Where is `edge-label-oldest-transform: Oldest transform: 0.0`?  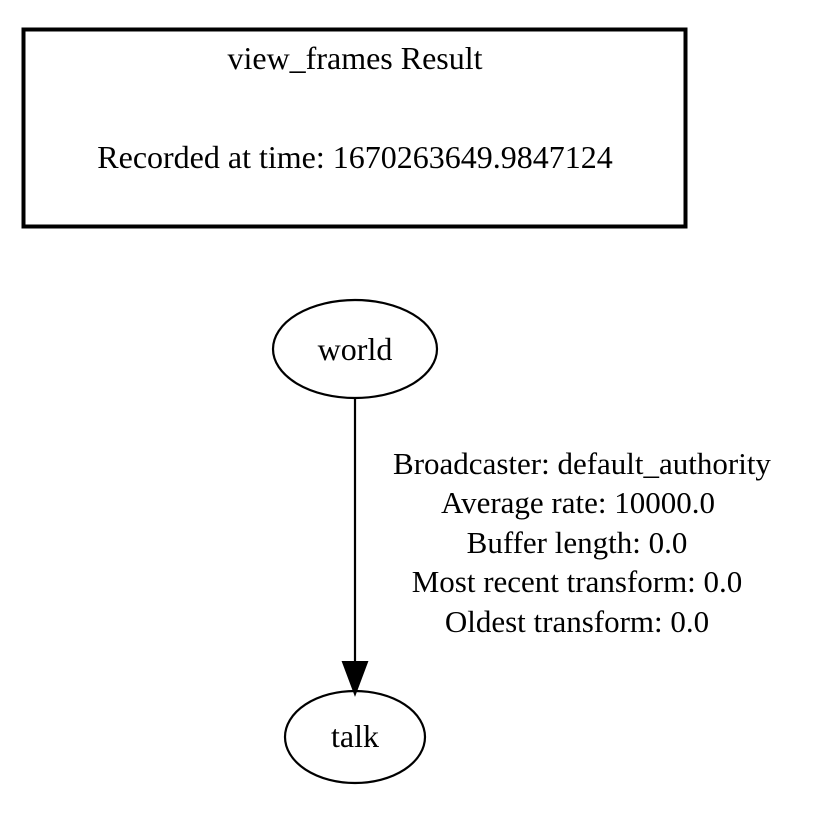 edge-label-oldest-transform: Oldest transform: 0.0 is located at coordinates (577, 621).